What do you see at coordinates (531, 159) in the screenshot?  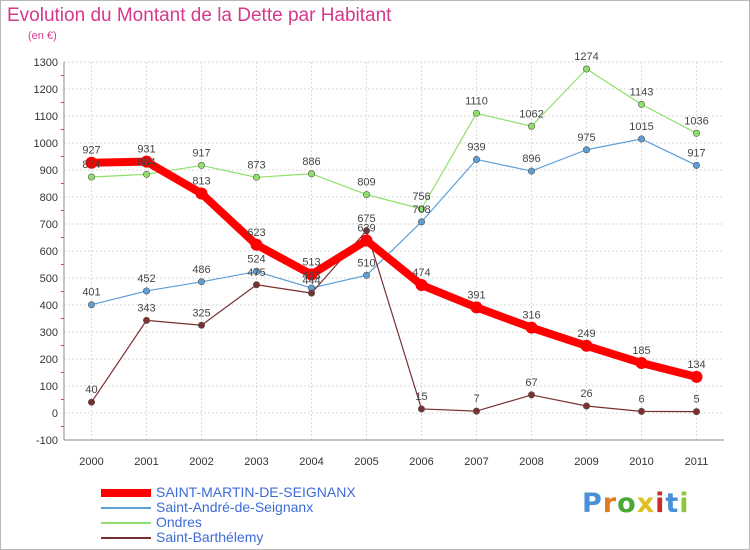 I see `data-label: 896` at bounding box center [531, 159].